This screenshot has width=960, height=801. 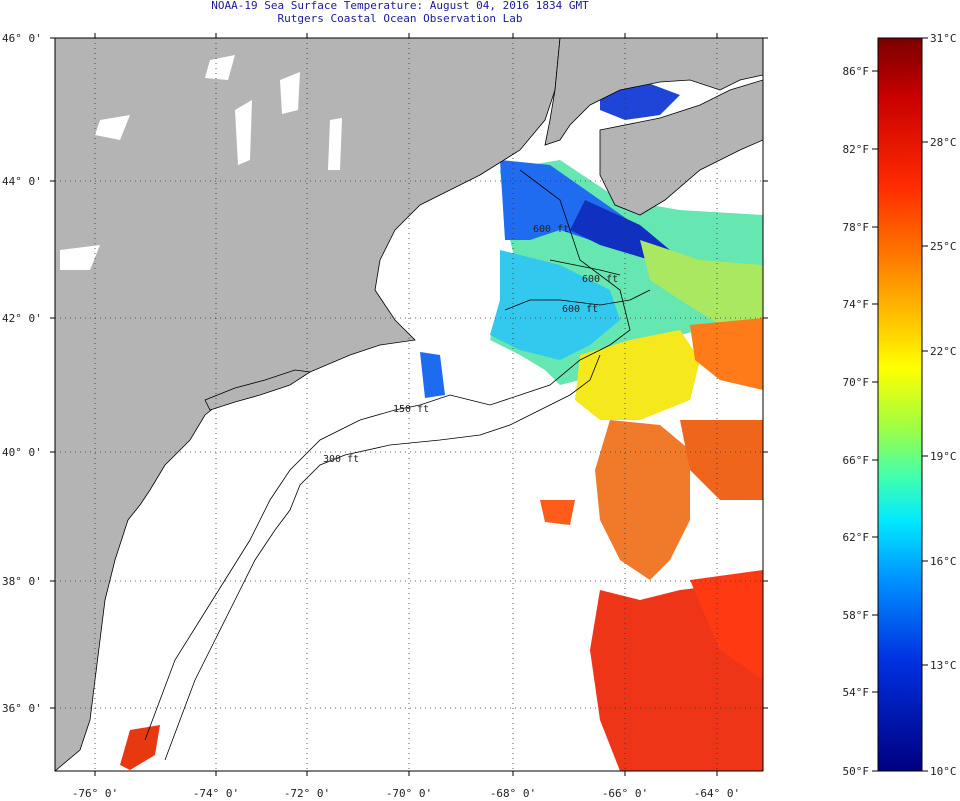 I want to click on celsius-label: 31°C, so click(x=943, y=38).